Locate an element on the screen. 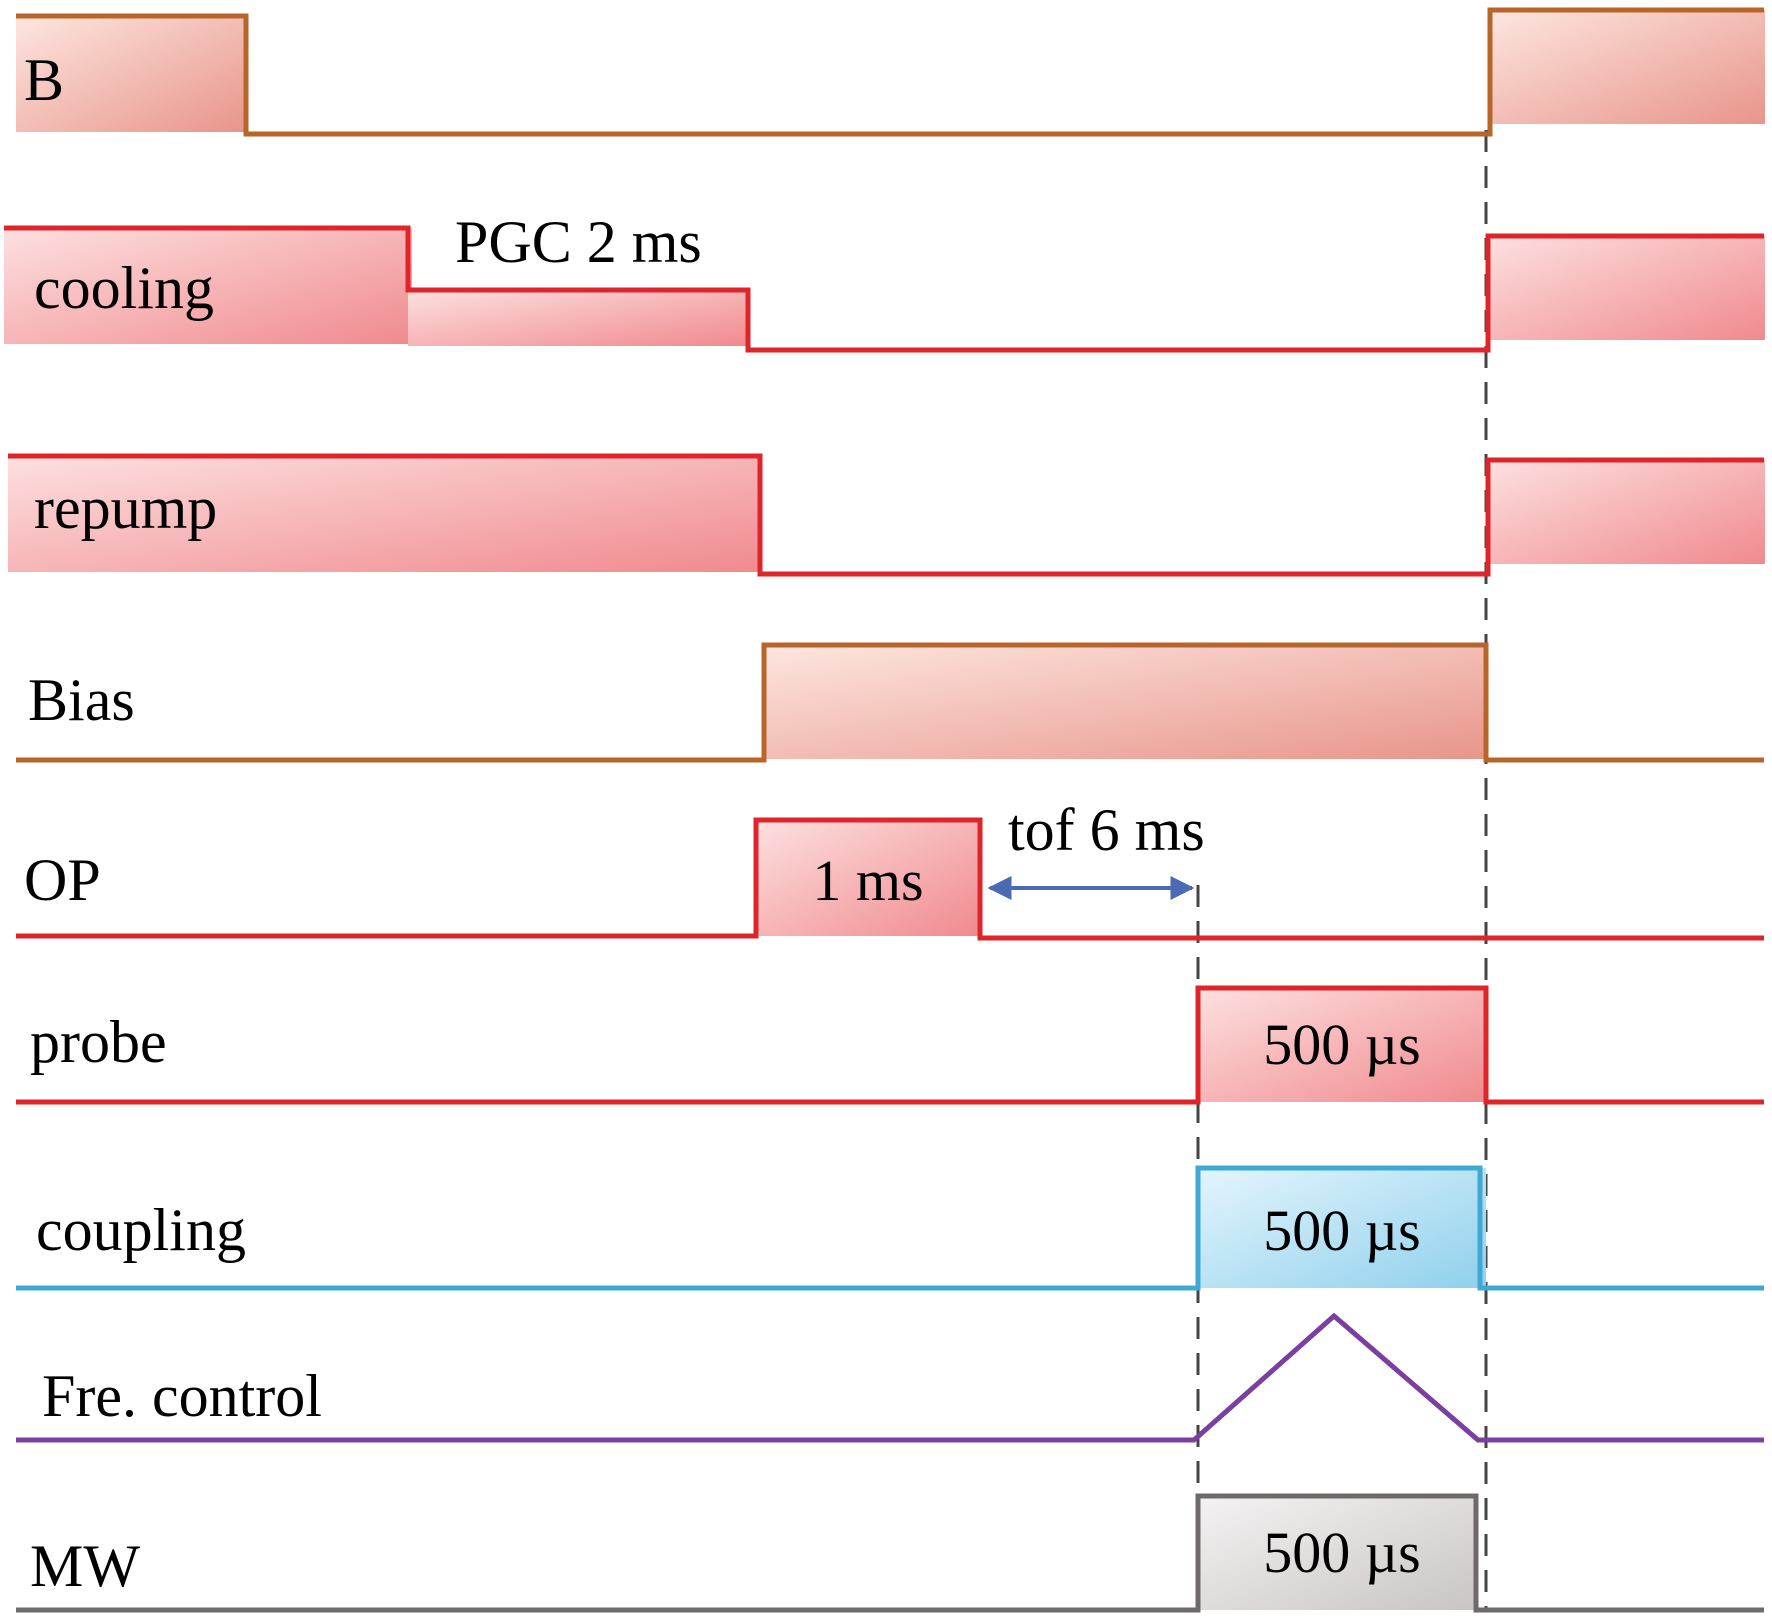  row-cooling: cooling PGC 2 ms is located at coordinates (884, 281).